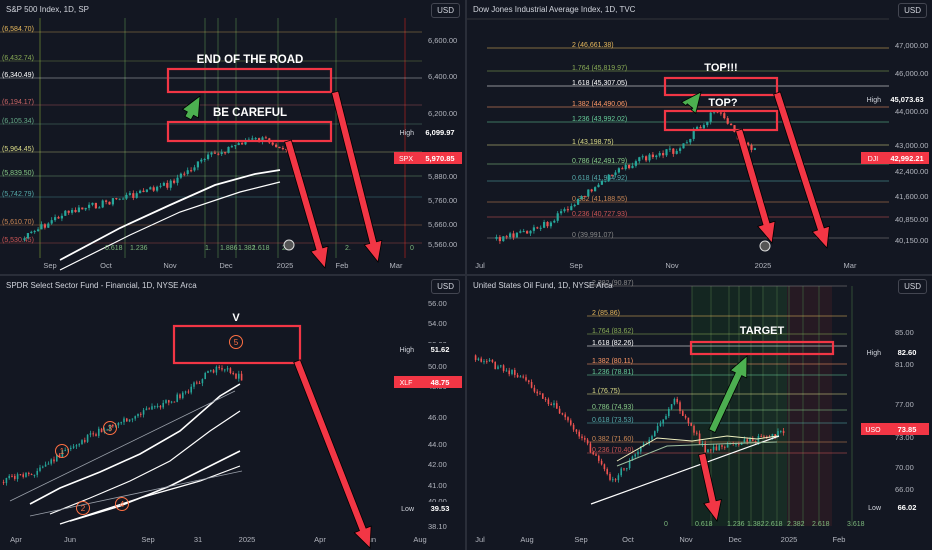  Describe the element at coordinates (406, 382) in the screenshot. I see `price-badge-label-bg` at that location.